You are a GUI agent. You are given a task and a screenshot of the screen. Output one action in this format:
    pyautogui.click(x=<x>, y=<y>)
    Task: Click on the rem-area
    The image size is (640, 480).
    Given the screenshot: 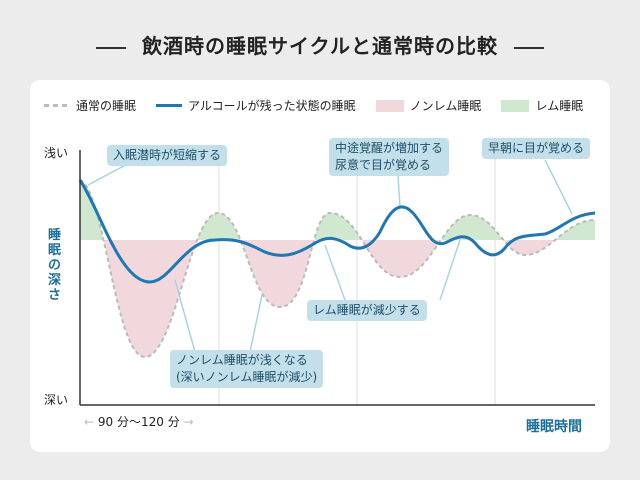 What is the action you would take?
    pyautogui.click(x=337, y=210)
    